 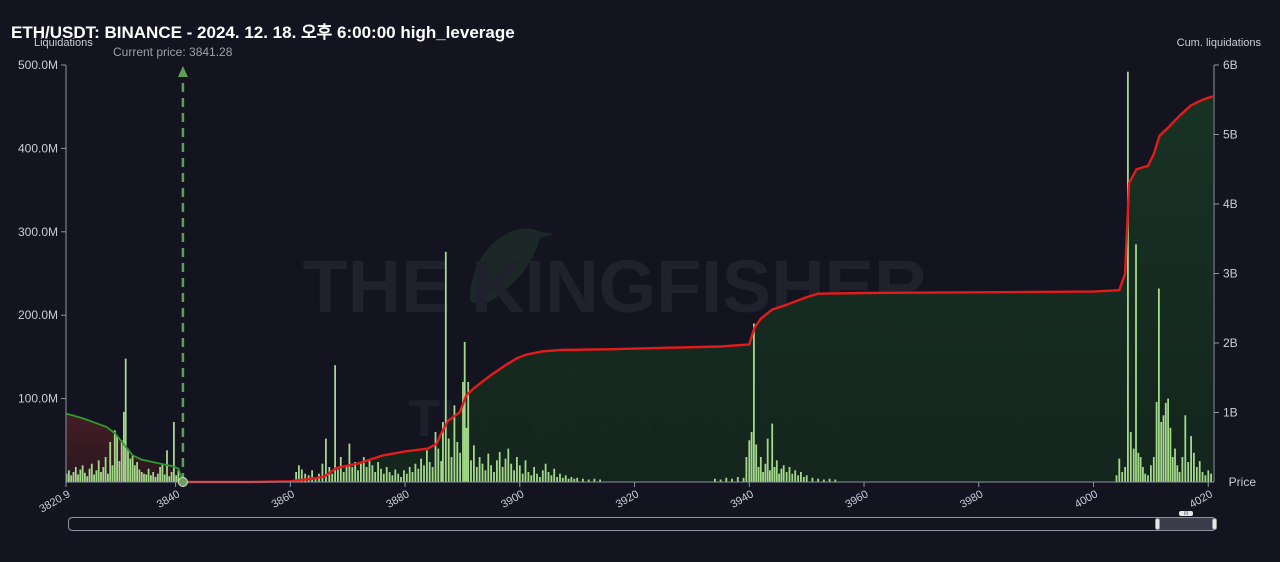 I want to click on y-tick-label: 200.0M, so click(x=38, y=315).